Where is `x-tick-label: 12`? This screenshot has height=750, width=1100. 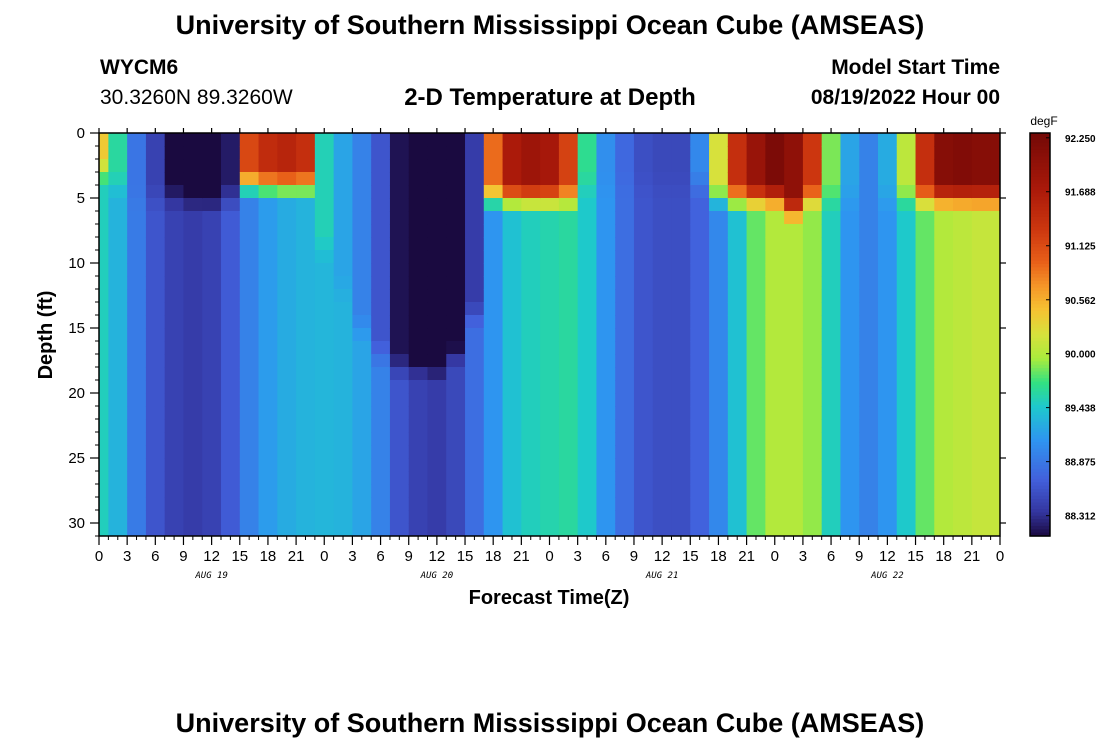
x-tick-label: 12 is located at coordinates (437, 556).